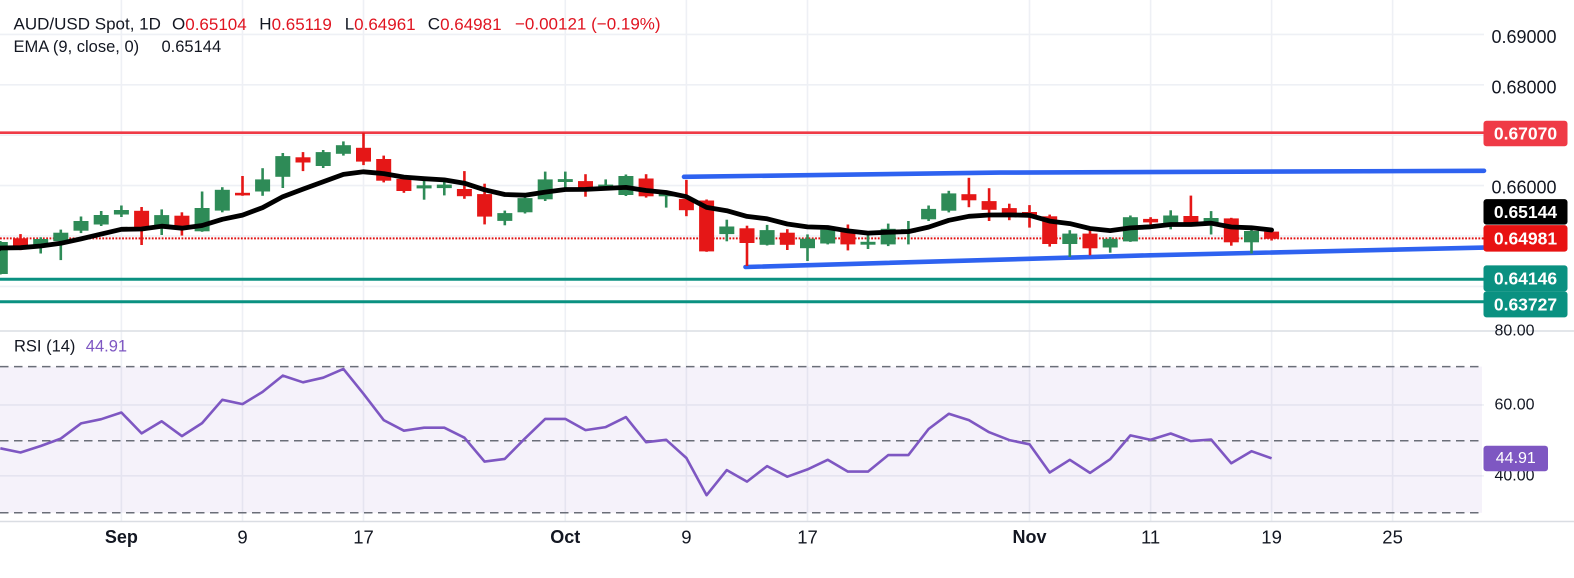  Describe the element at coordinates (1526, 238) in the screenshot. I see `svg-text: 0.64981` at that location.